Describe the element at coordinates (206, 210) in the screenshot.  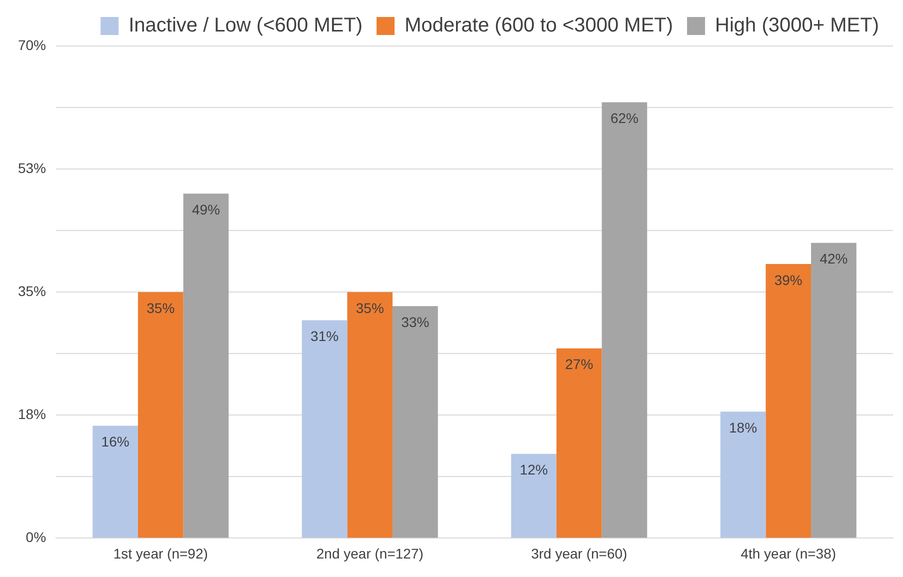
I see `data-label: 49%` at that location.